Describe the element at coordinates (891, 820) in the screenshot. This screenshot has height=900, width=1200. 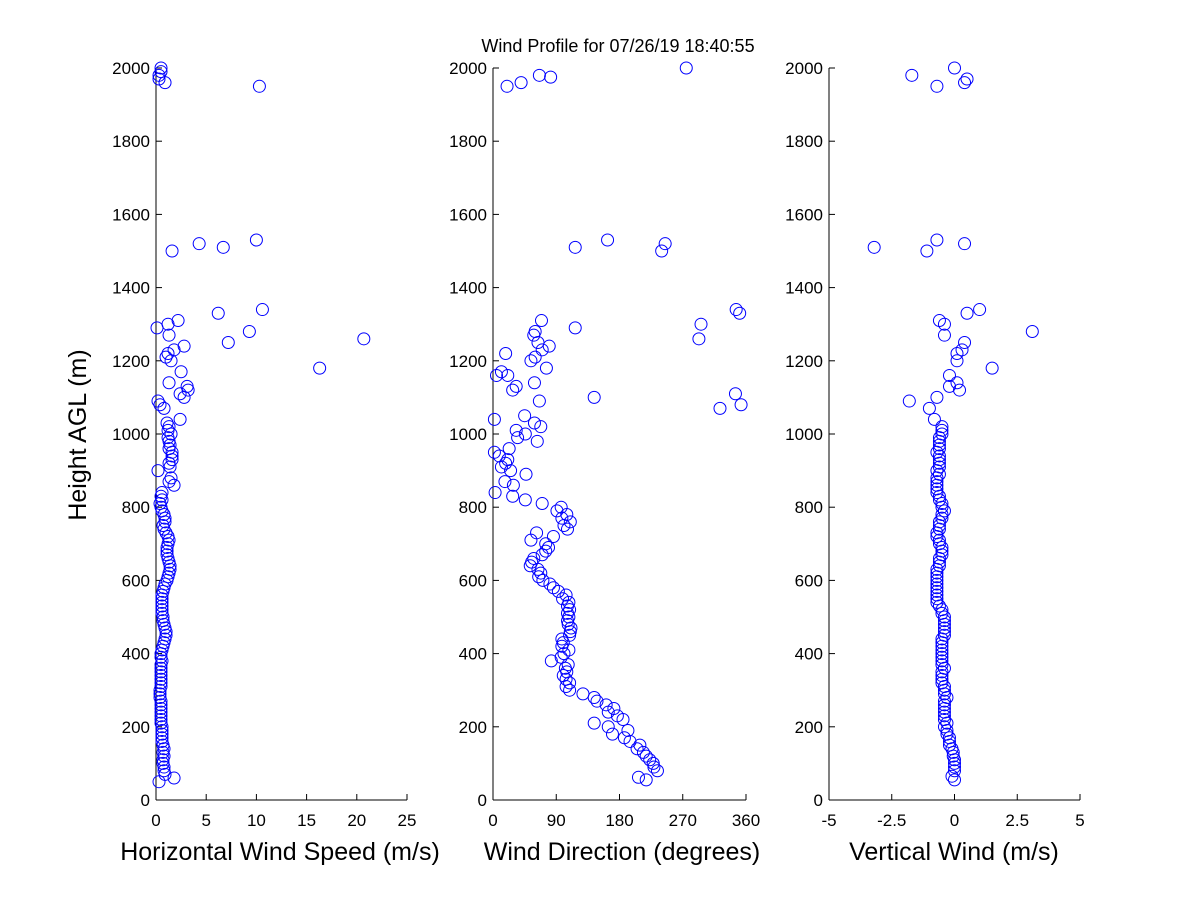
I see `x-tick-label: -2.5` at that location.